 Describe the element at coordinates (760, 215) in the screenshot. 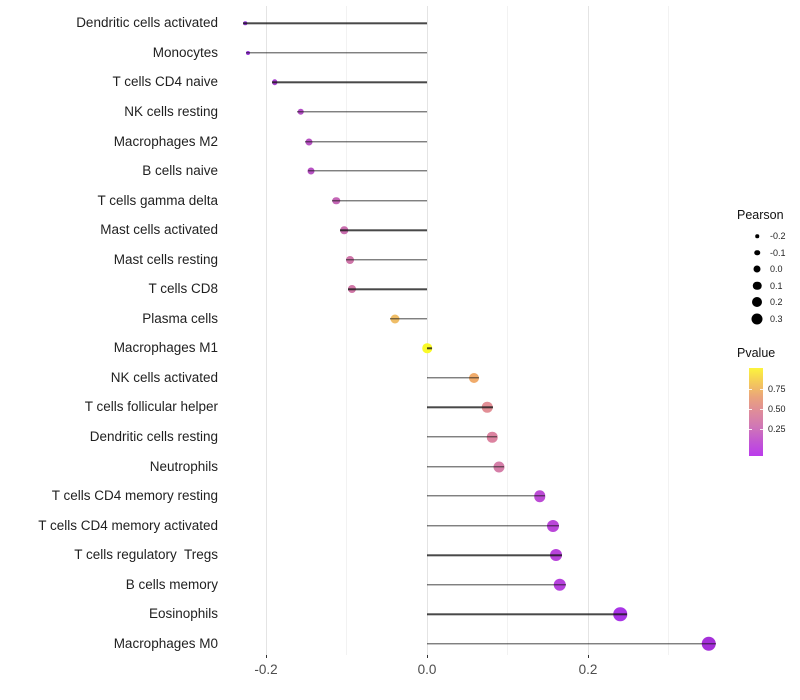

I see `legend-pearson-title: Pearson` at that location.